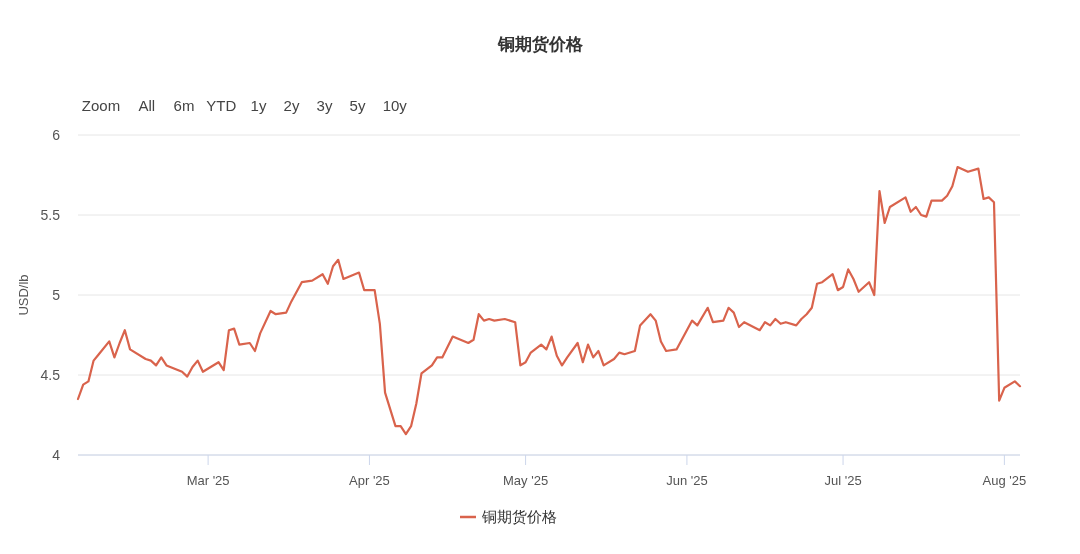  I want to click on x-tick-label: Jul '25, so click(843, 480).